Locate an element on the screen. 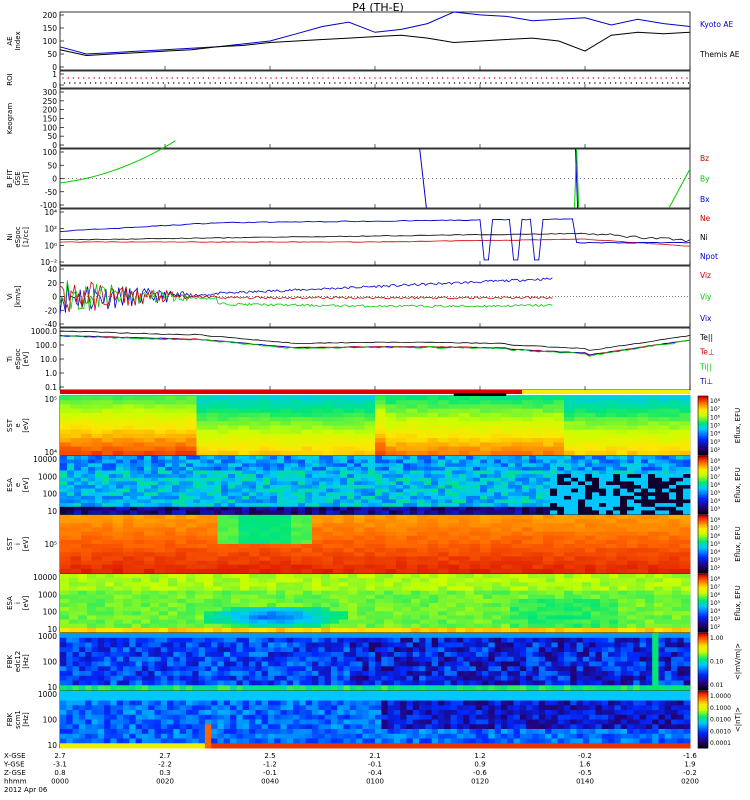  roi-ylabel-part: ROI is located at coordinates (10, 79).